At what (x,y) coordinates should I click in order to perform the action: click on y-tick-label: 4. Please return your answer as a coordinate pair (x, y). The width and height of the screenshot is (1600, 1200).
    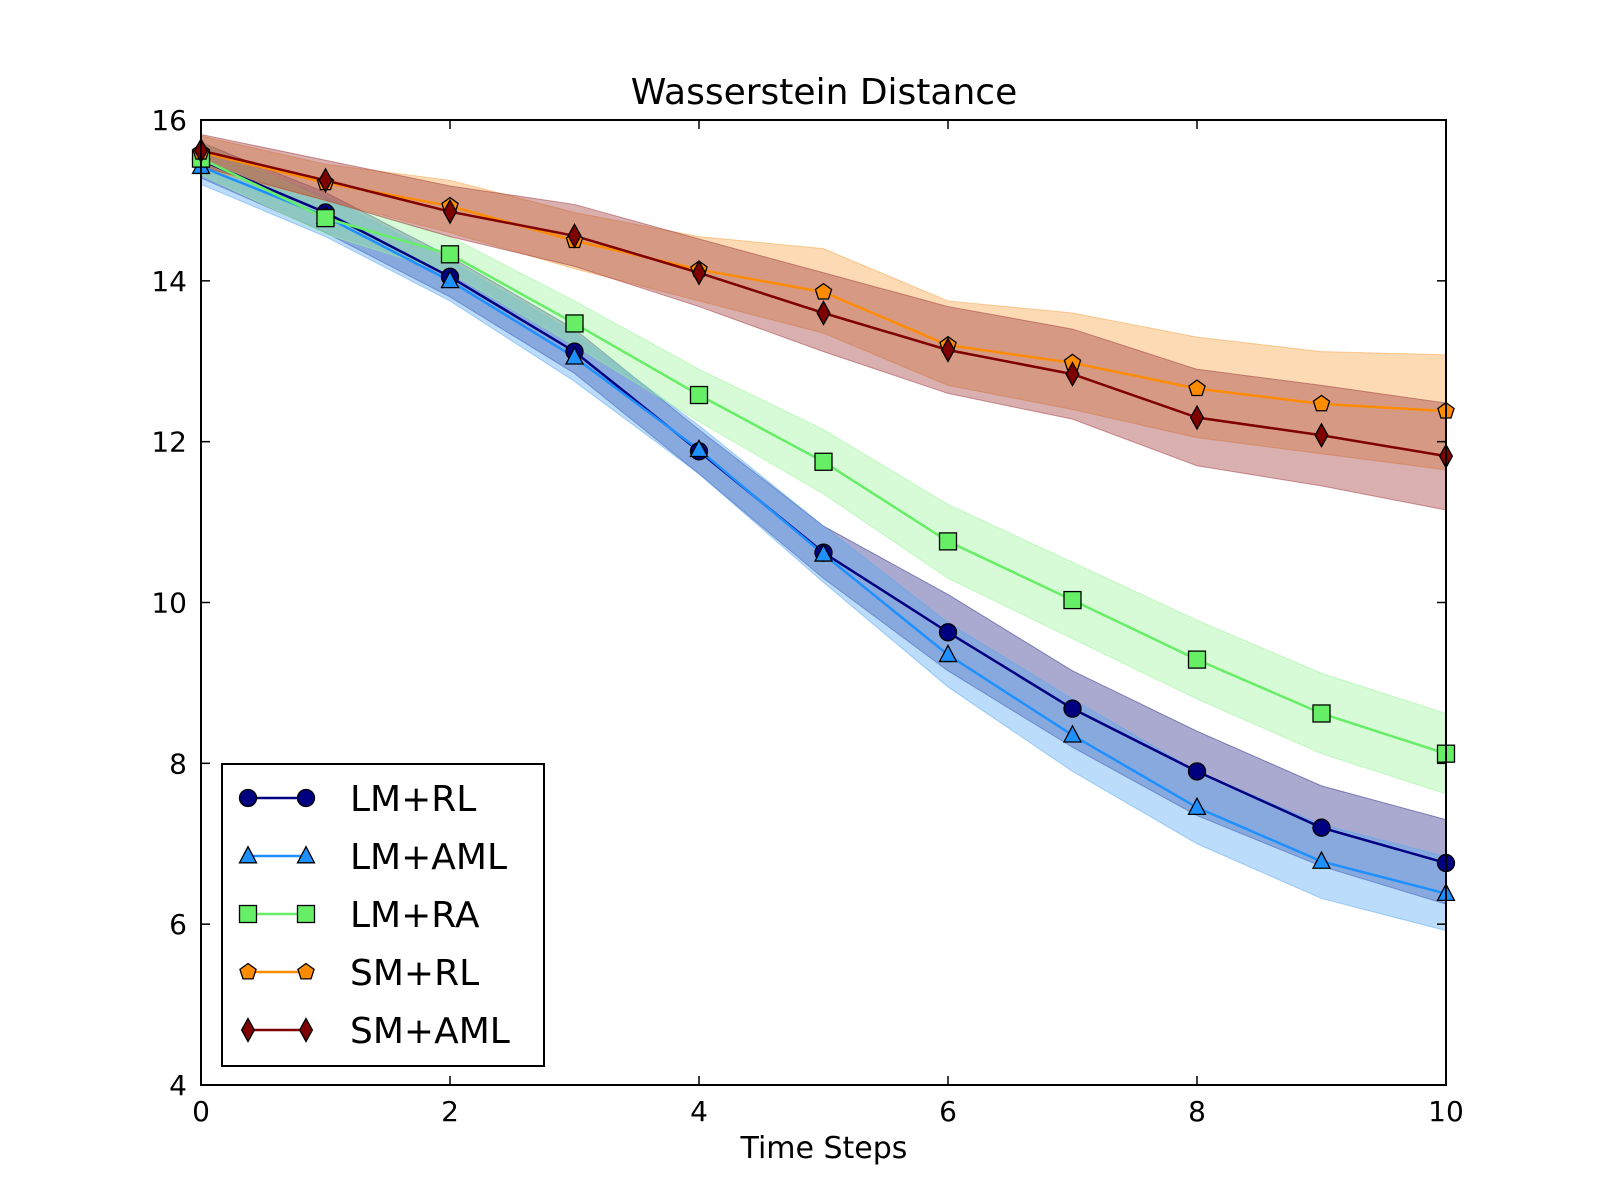
    Looking at the image, I should click on (178, 1085).